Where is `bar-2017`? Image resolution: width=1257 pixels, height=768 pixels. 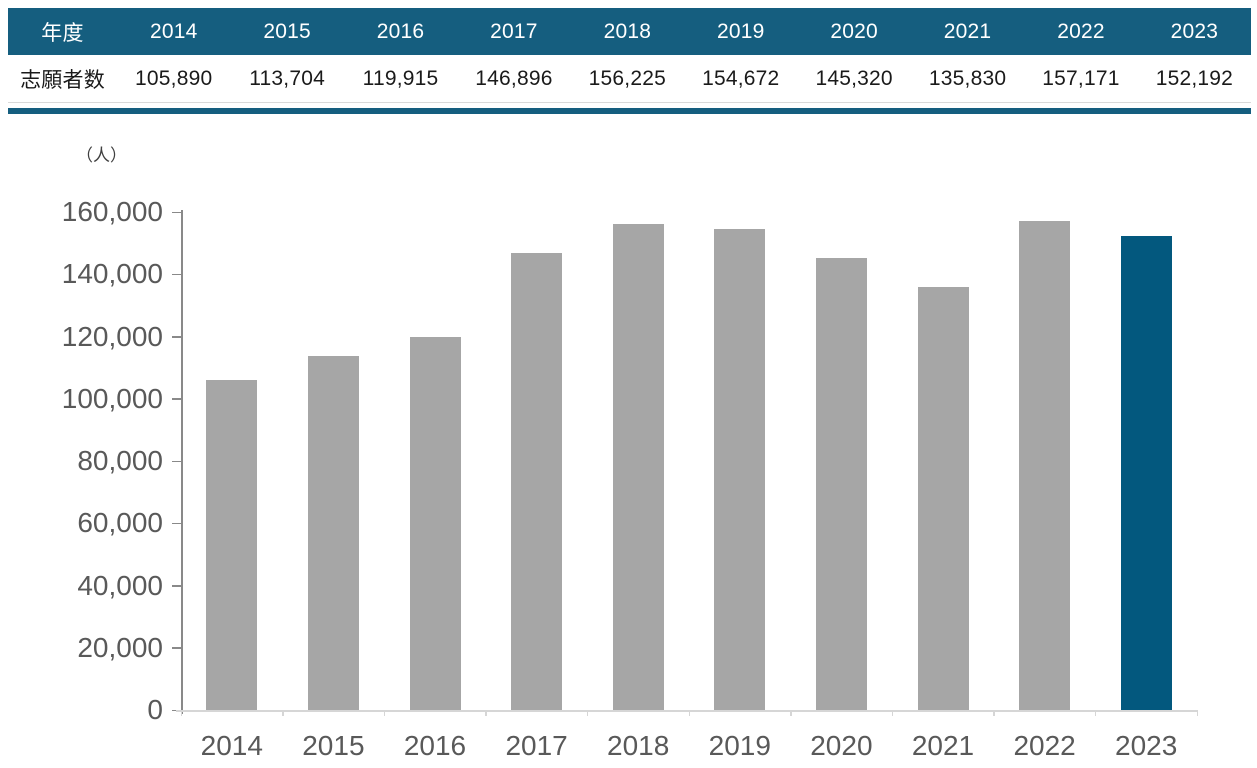 bar-2017 is located at coordinates (537, 481).